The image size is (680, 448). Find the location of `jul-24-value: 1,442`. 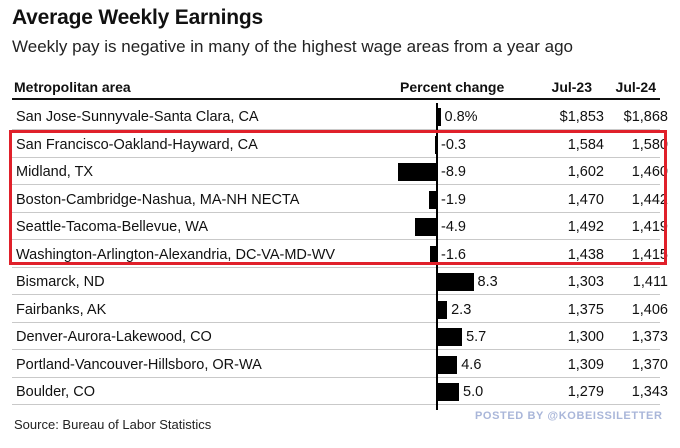

jul-24-value: 1,442 is located at coordinates (649, 199).